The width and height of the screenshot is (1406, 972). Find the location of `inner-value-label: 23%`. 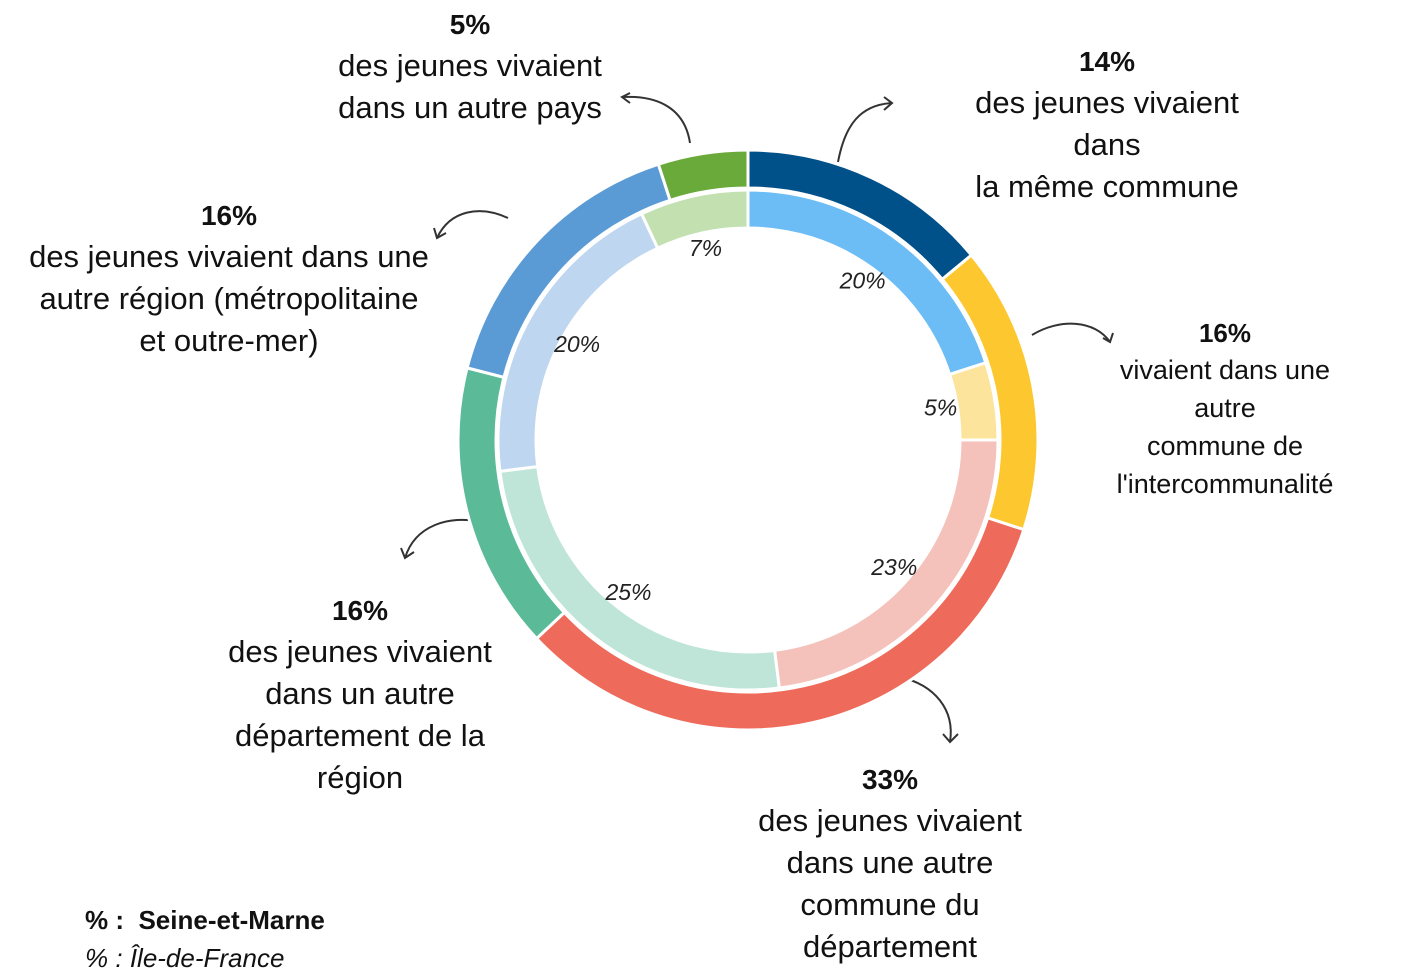

inner-value-label: 23% is located at coordinates (893, 567).